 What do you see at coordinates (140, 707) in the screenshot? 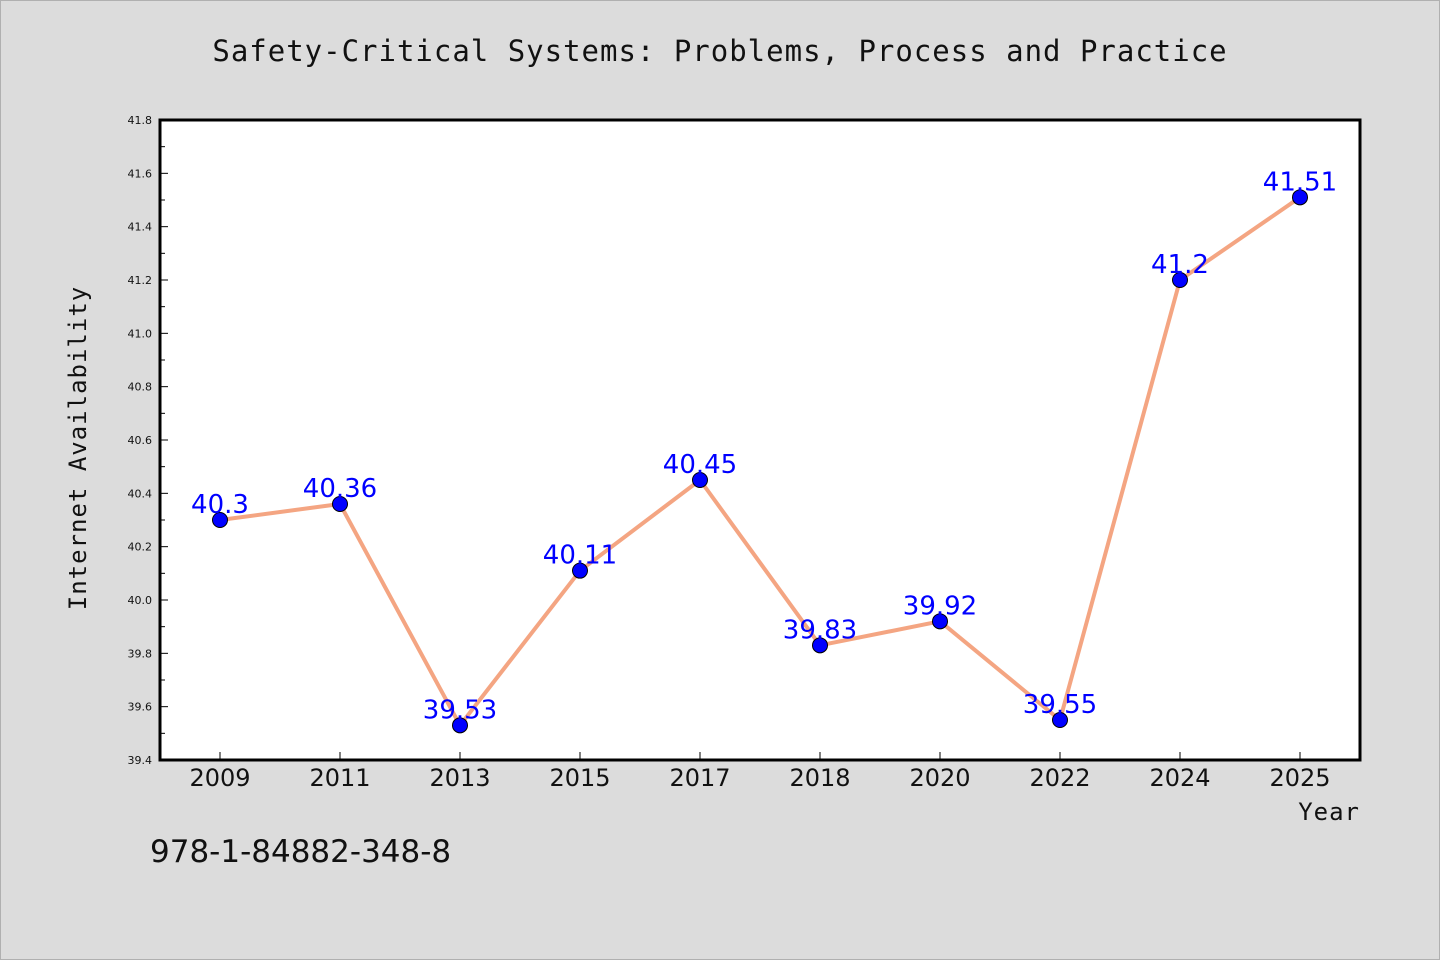
I see `y-tick-label: 39.6` at bounding box center [140, 707].